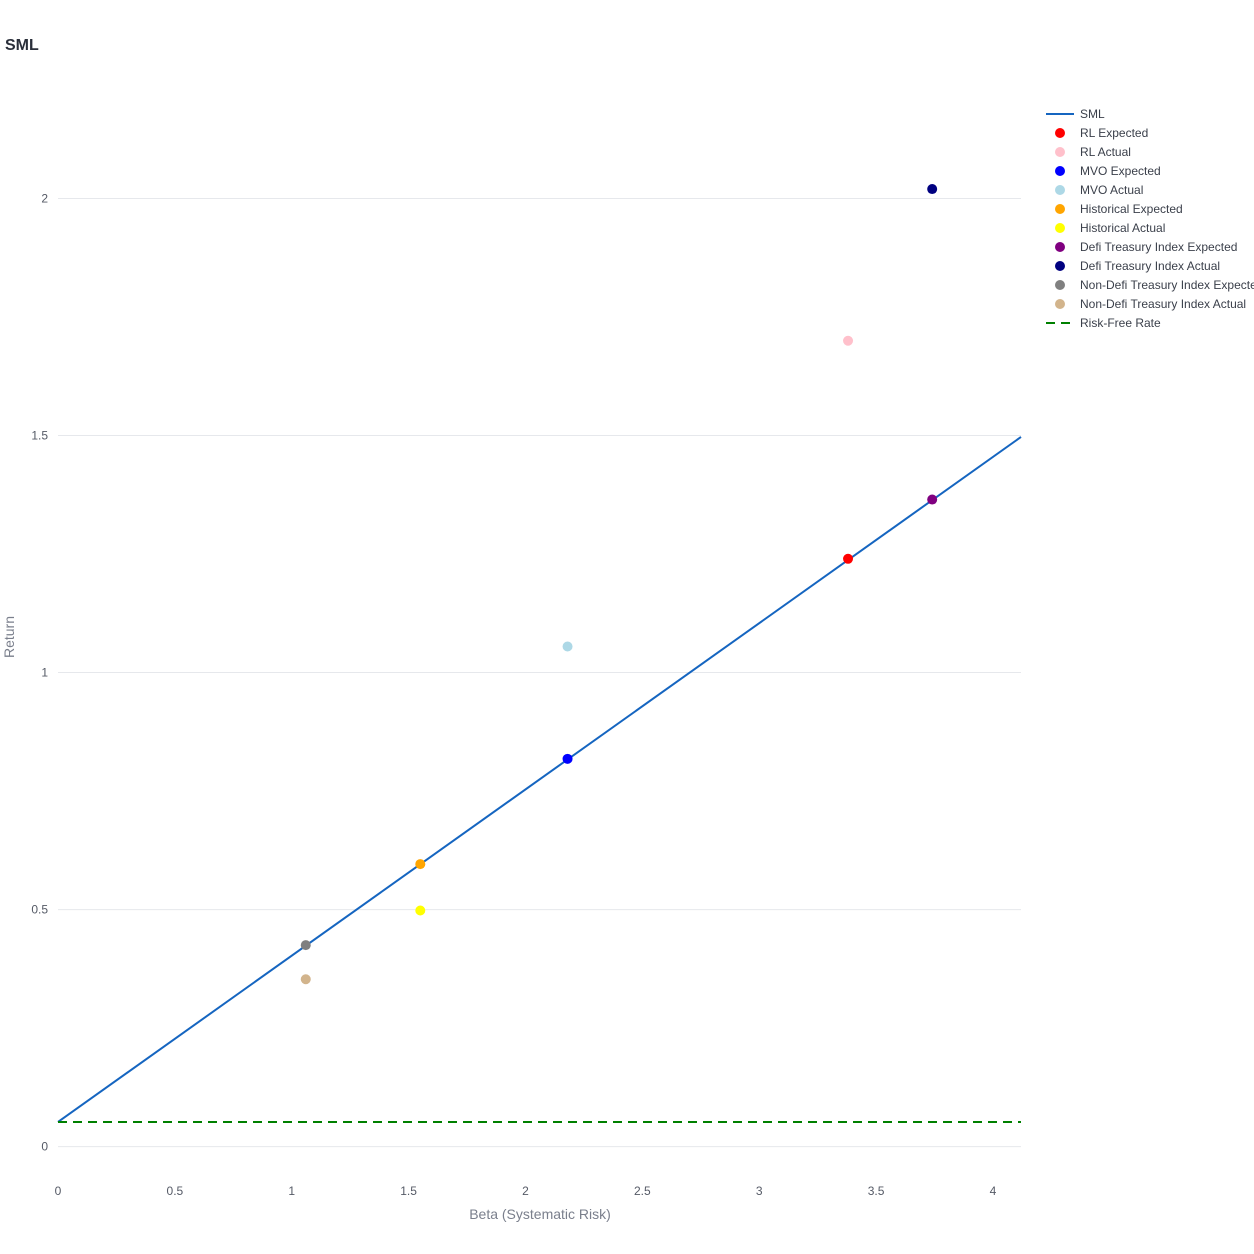 This screenshot has height=1254, width=1254. I want to click on x-tick-label: 3, so click(759, 1191).